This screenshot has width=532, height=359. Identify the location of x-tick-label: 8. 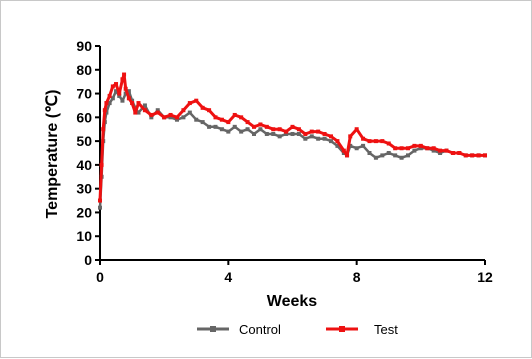
(357, 277).